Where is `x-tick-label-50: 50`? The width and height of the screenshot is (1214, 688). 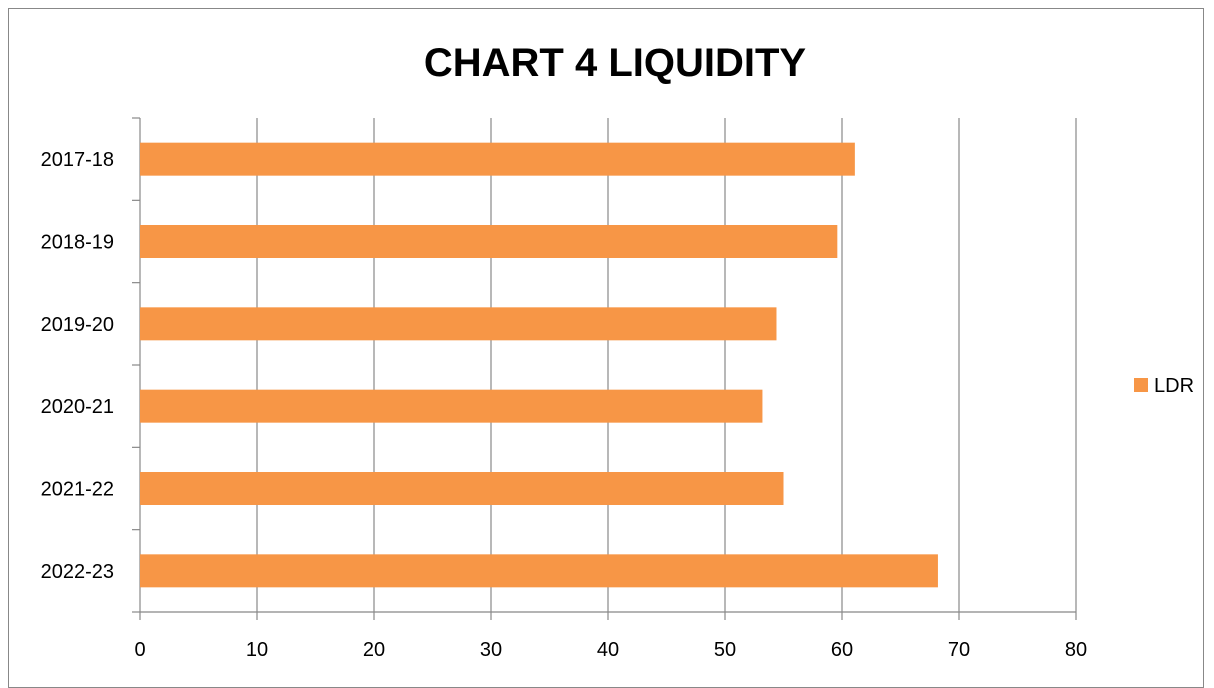
x-tick-label-50: 50 is located at coordinates (725, 650).